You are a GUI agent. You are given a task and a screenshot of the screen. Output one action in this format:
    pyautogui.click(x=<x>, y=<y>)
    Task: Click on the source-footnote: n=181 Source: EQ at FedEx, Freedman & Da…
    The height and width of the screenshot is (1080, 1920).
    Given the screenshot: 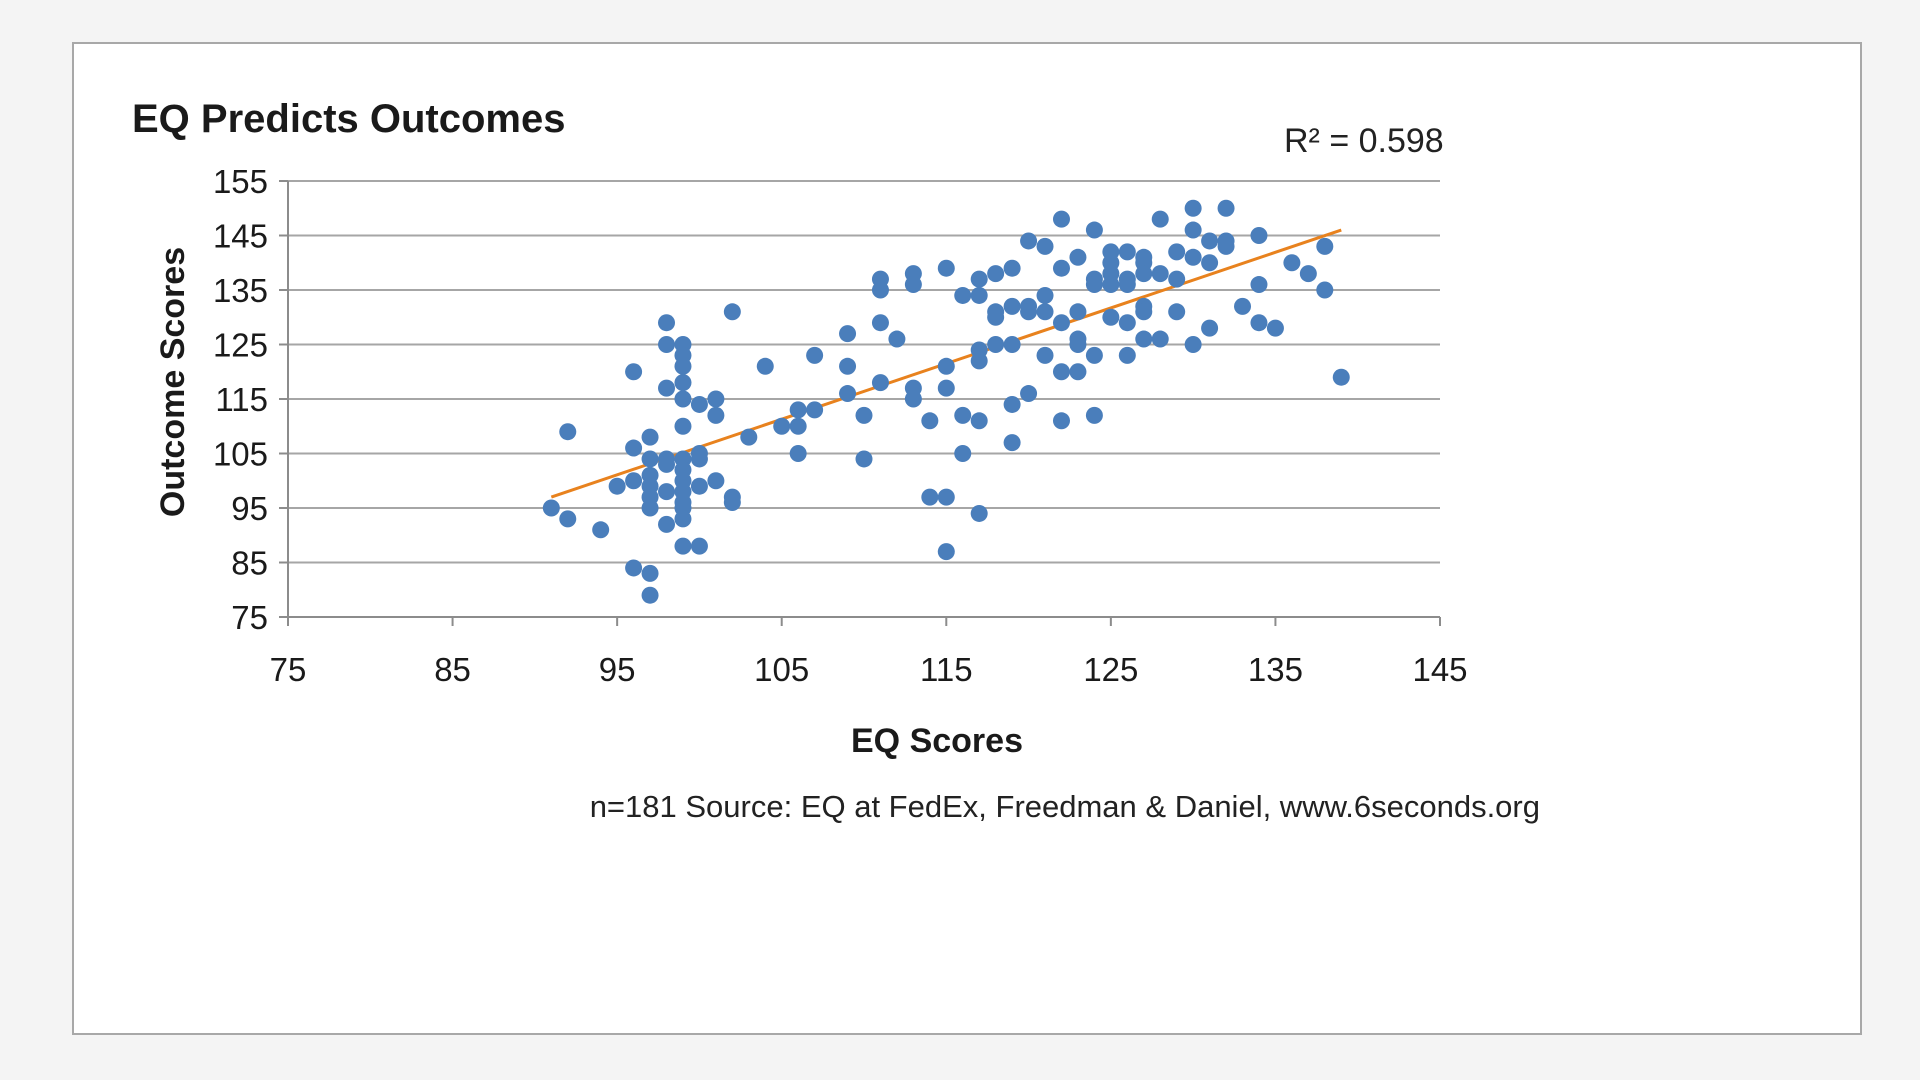 What is the action you would take?
    pyautogui.click(x=1065, y=806)
    